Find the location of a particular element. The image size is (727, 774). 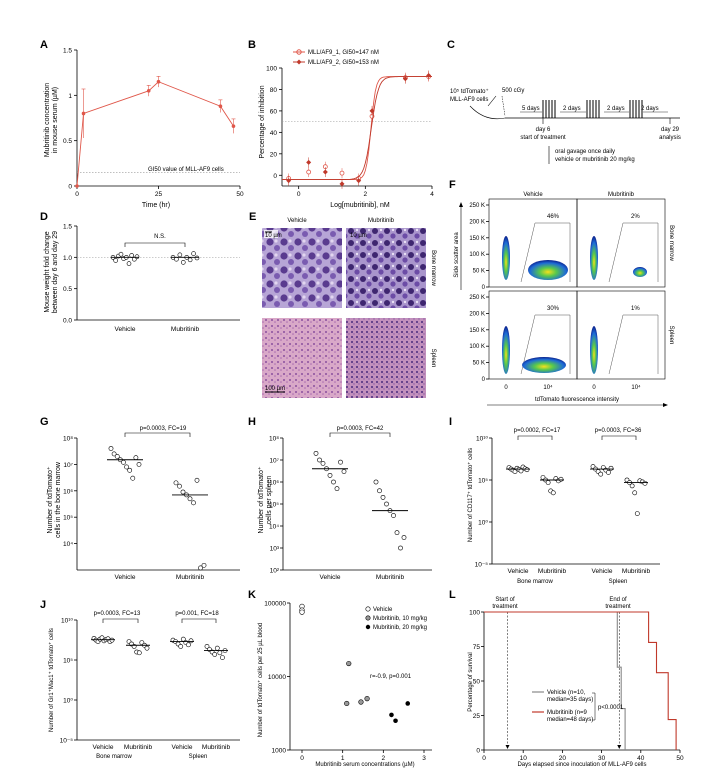

panel-h-axes: 10⁸ 10⁷ 10⁶ 10⁵ 10⁴ 10³ 10² Vehicle Mubritinib is located at coordinates (350, 506).